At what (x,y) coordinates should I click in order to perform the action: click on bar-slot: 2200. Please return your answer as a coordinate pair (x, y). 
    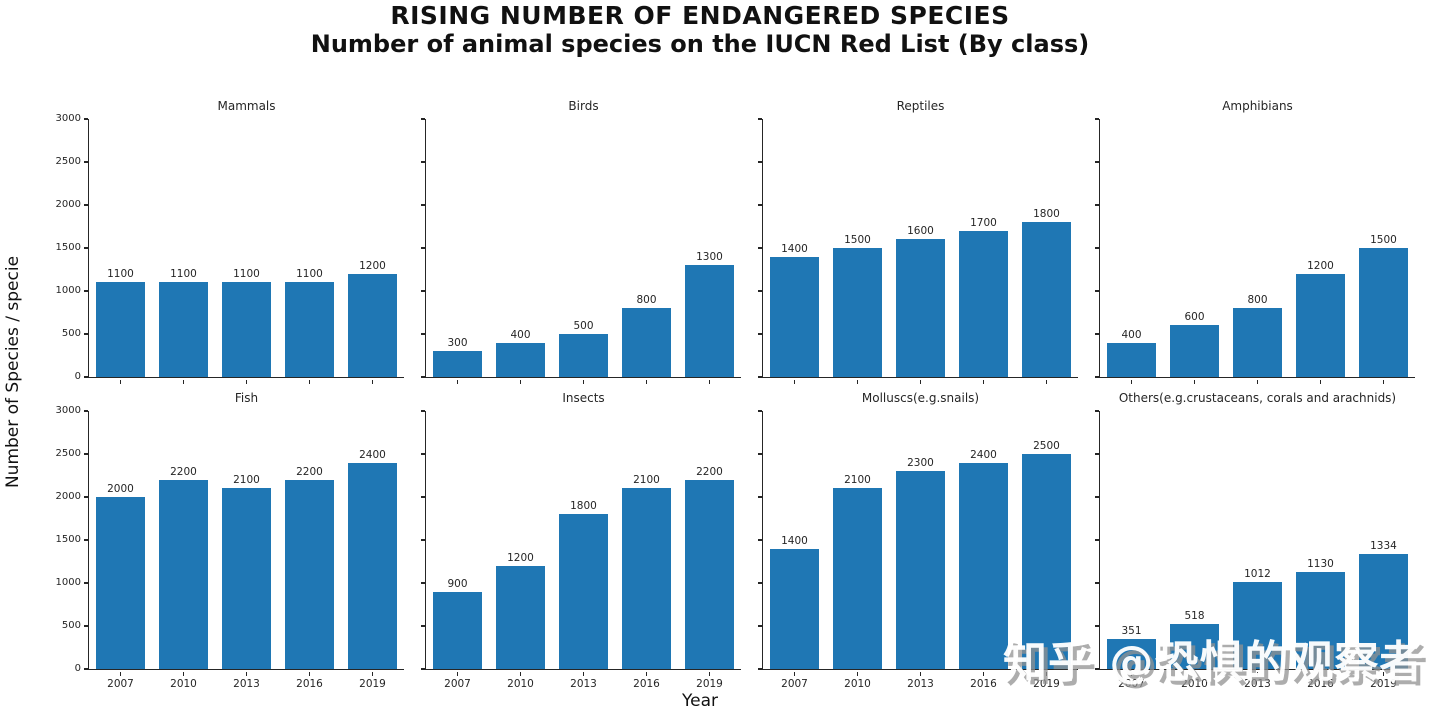
    Looking at the image, I should click on (183, 540).